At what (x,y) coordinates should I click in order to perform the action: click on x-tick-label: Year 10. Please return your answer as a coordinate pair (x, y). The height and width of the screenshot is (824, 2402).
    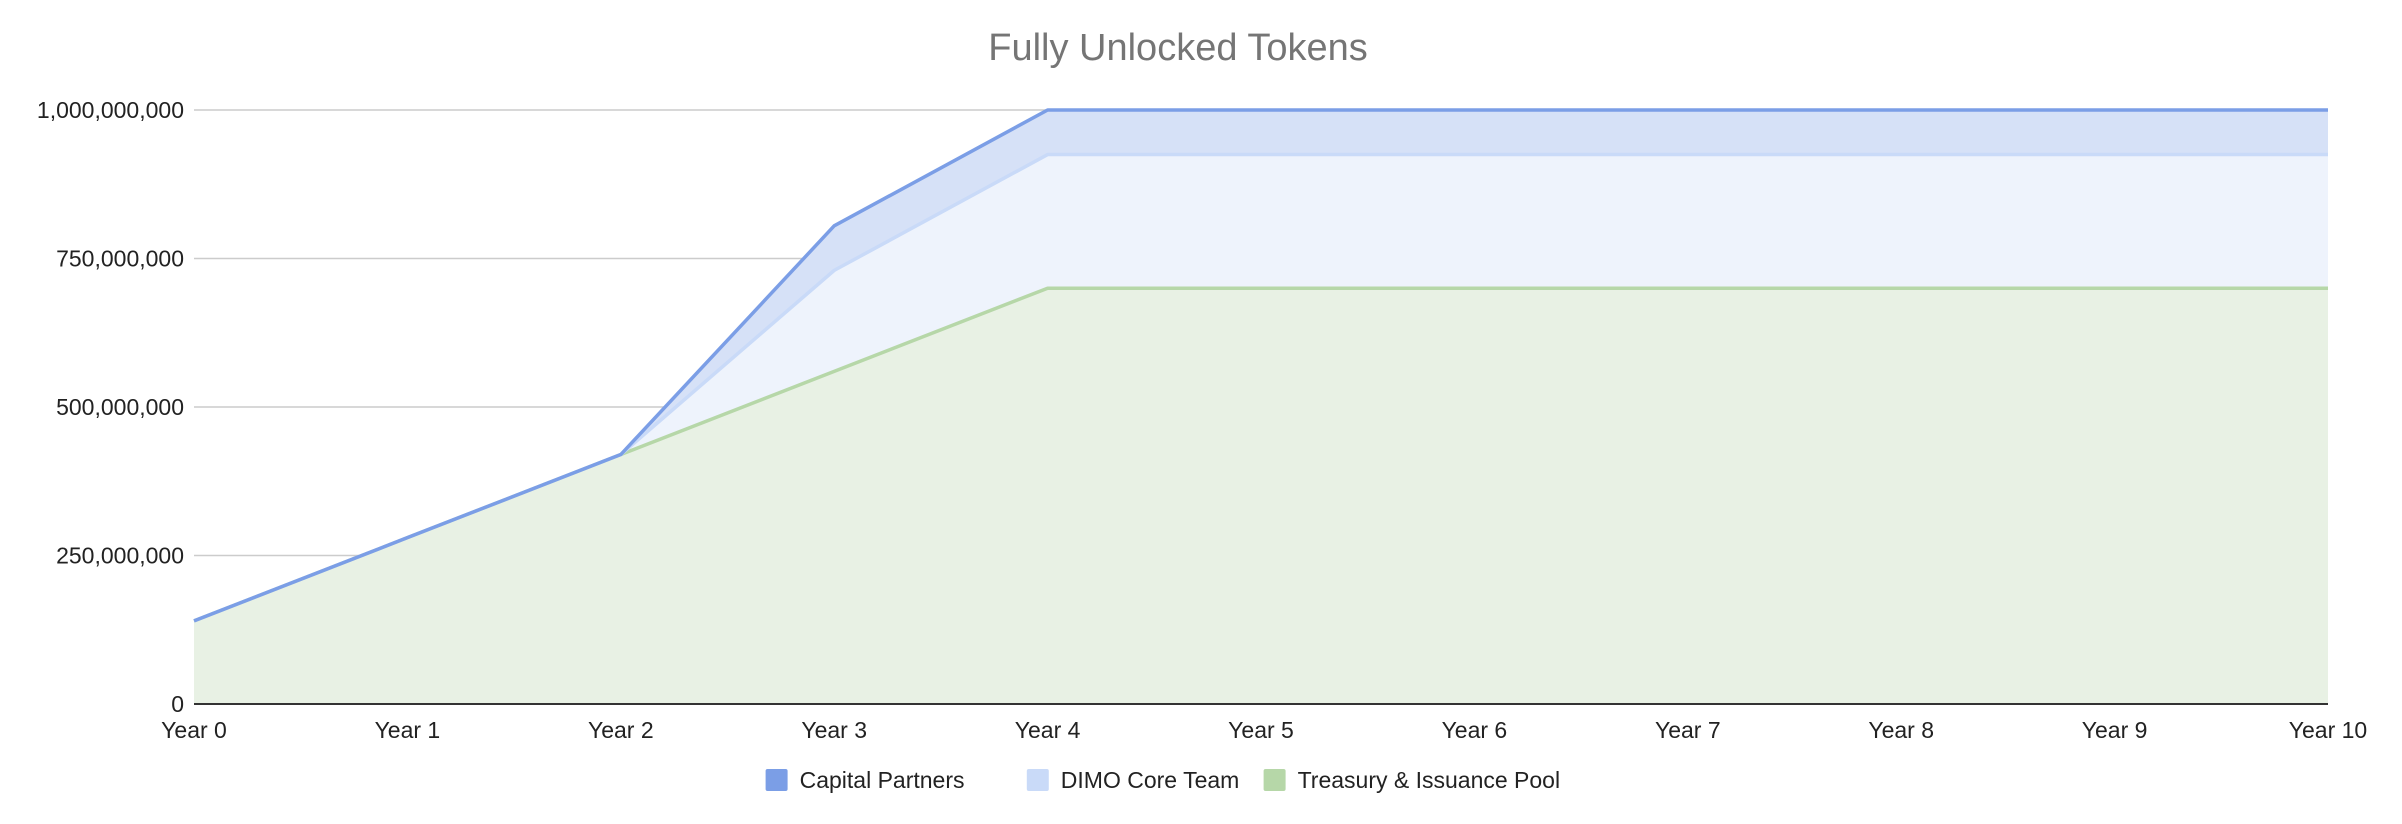
    Looking at the image, I should click on (2328, 730).